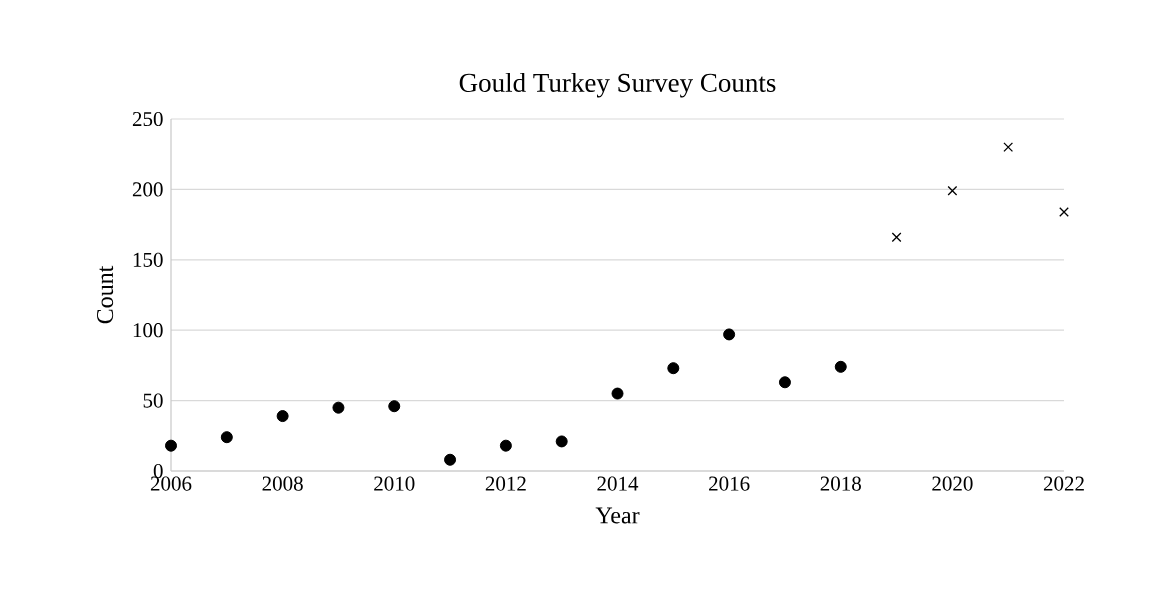 This screenshot has width=1169, height=593. I want to click on y-tick-label: 0, so click(158, 471).